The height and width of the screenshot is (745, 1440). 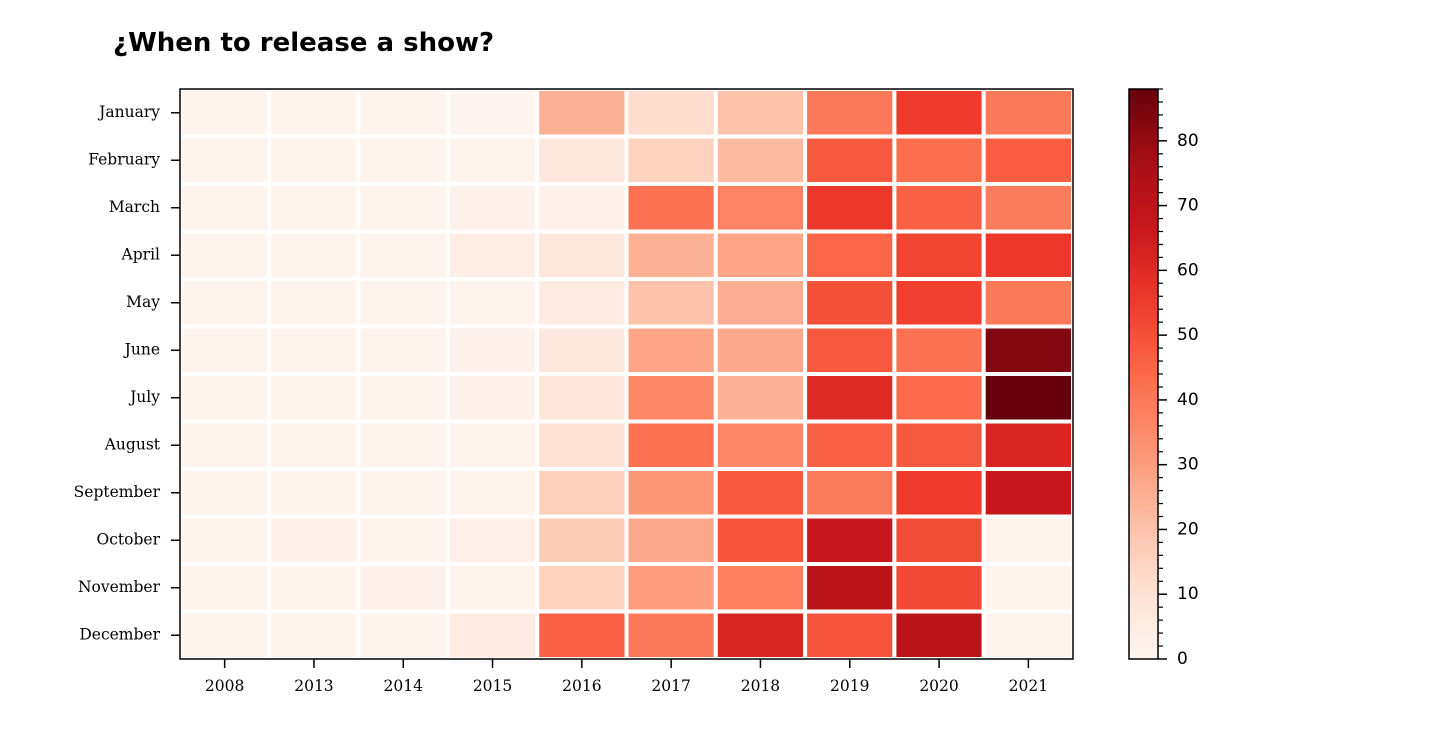 What do you see at coordinates (670, 686) in the screenshot?
I see `x-tick-label: 2017` at bounding box center [670, 686].